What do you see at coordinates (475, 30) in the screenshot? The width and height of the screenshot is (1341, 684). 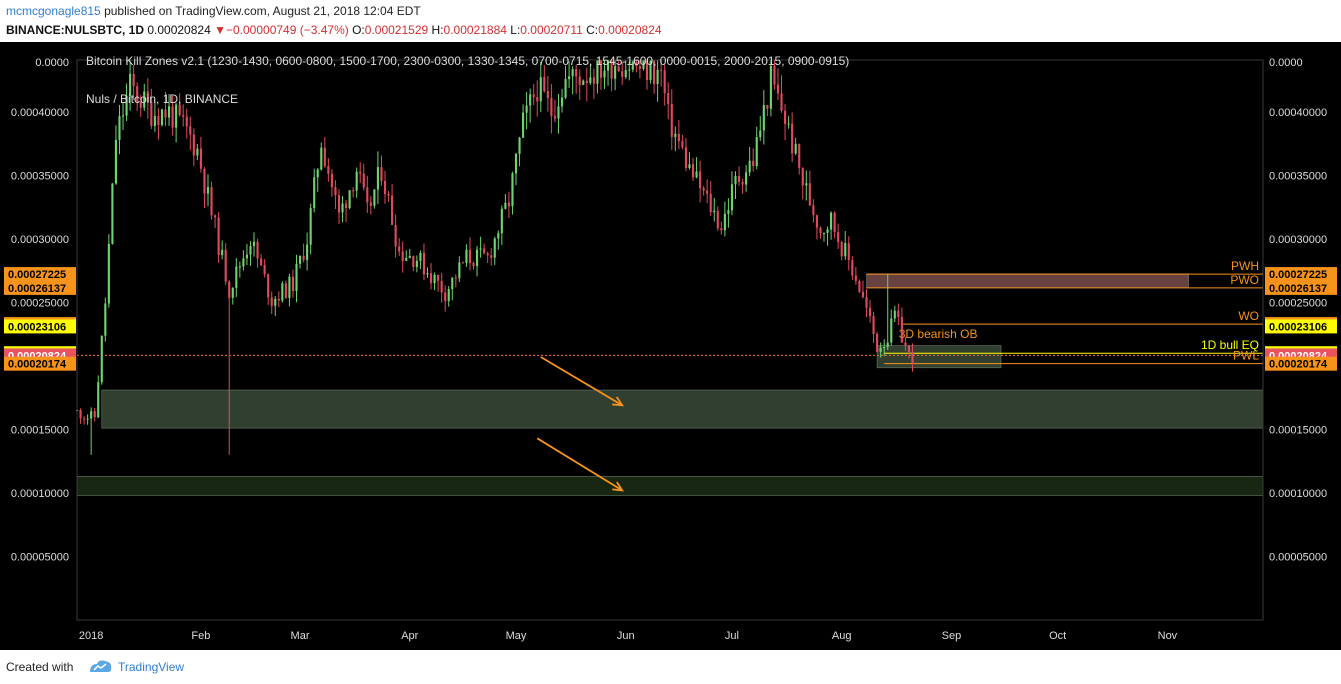 I see `high-value: 0.00021884` at bounding box center [475, 30].